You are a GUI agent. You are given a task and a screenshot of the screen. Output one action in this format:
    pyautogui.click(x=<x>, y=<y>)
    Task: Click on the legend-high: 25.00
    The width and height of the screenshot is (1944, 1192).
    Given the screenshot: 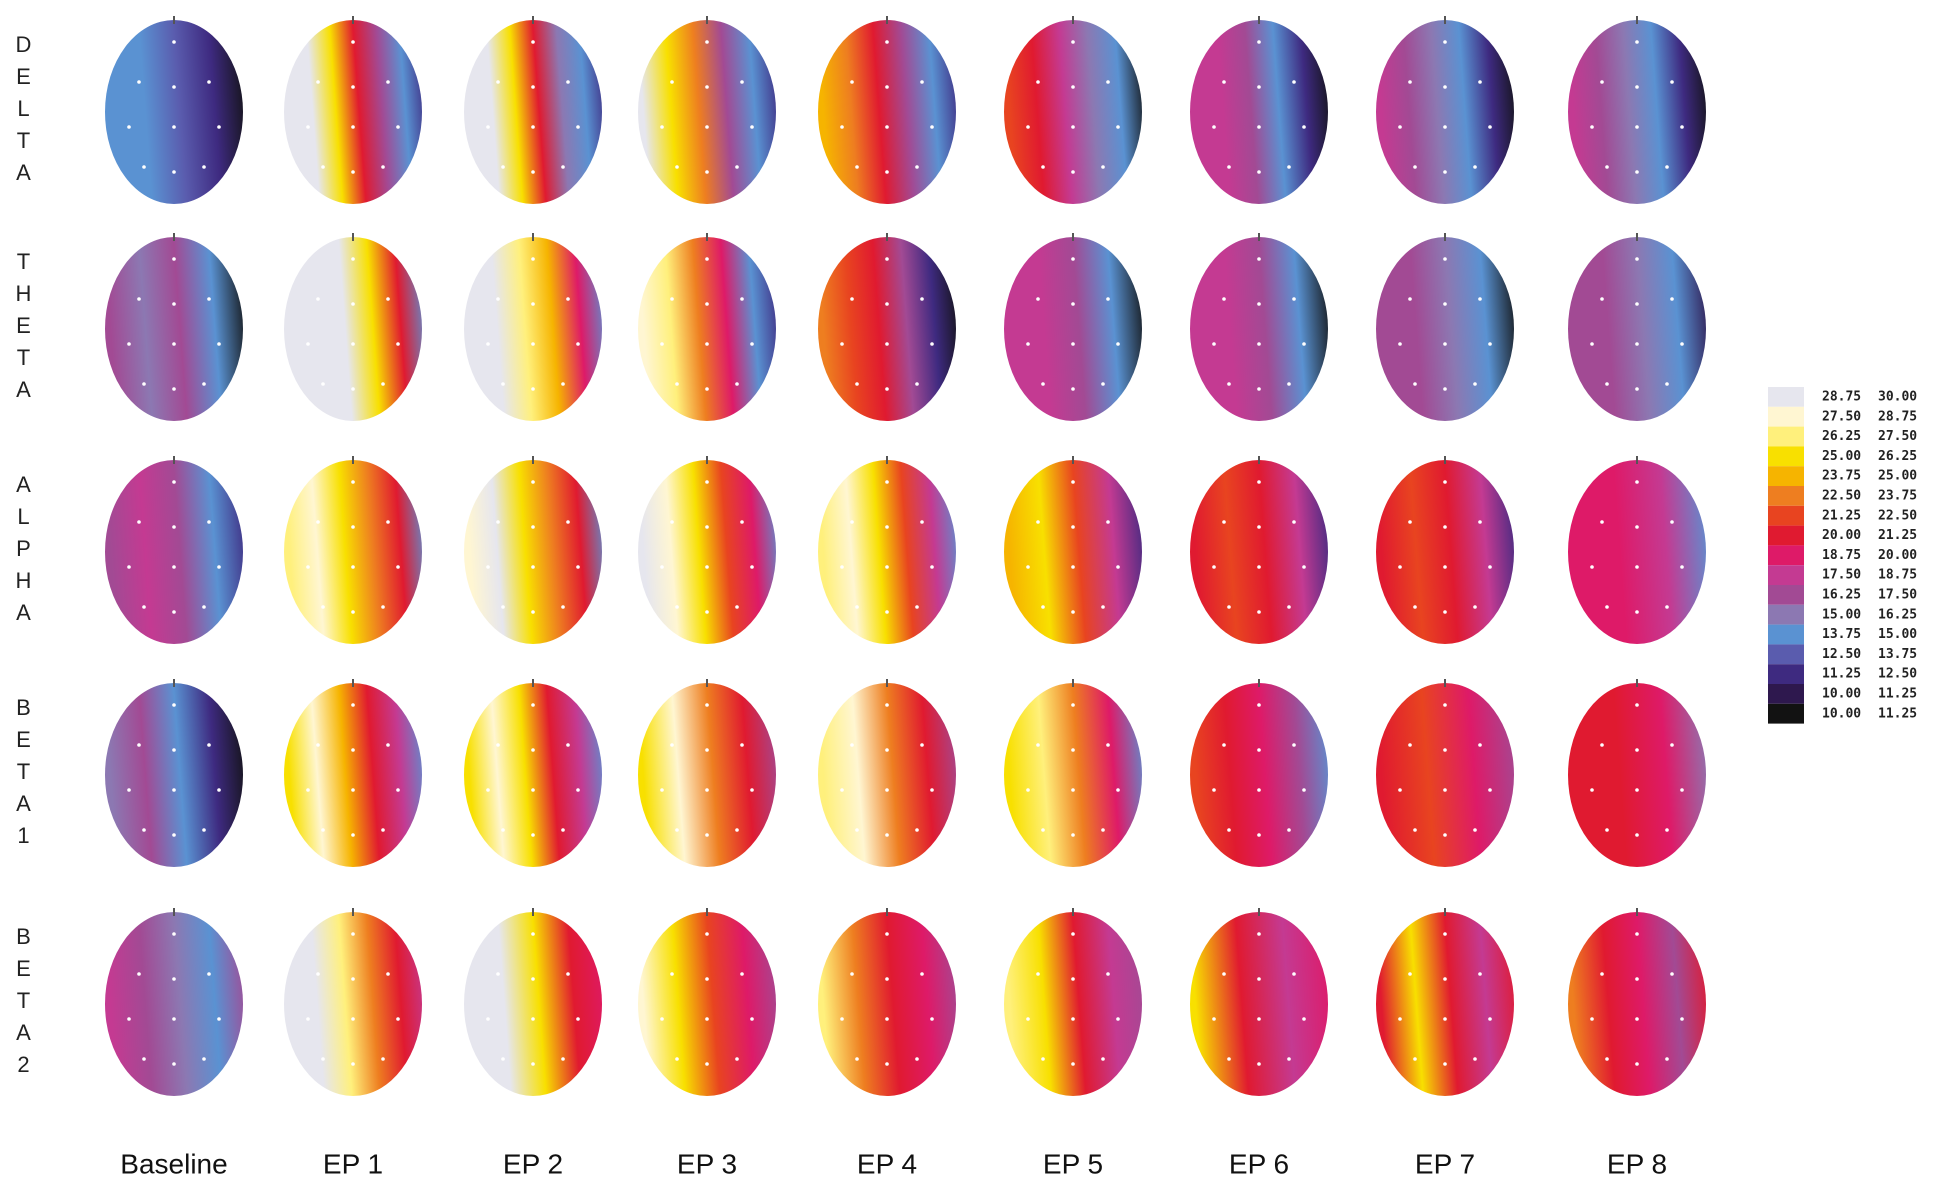 What is the action you would take?
    pyautogui.click(x=1897, y=476)
    